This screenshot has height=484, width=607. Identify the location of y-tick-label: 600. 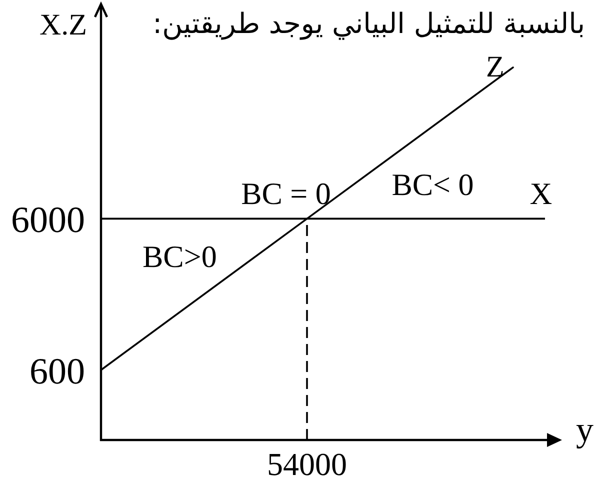
(57, 371).